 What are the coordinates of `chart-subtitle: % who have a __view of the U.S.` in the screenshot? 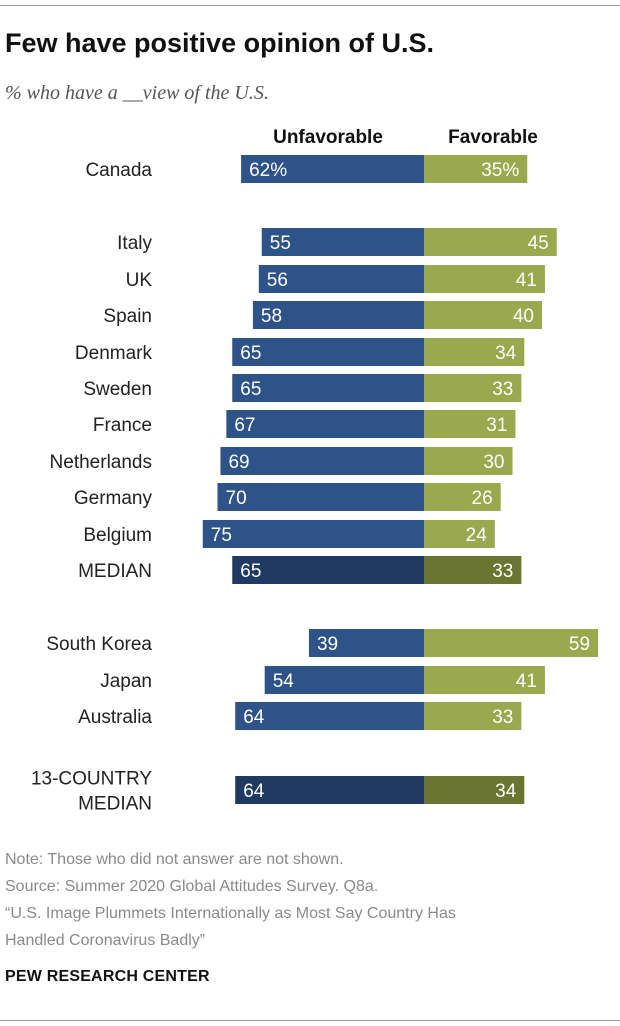 It's located at (137, 93).